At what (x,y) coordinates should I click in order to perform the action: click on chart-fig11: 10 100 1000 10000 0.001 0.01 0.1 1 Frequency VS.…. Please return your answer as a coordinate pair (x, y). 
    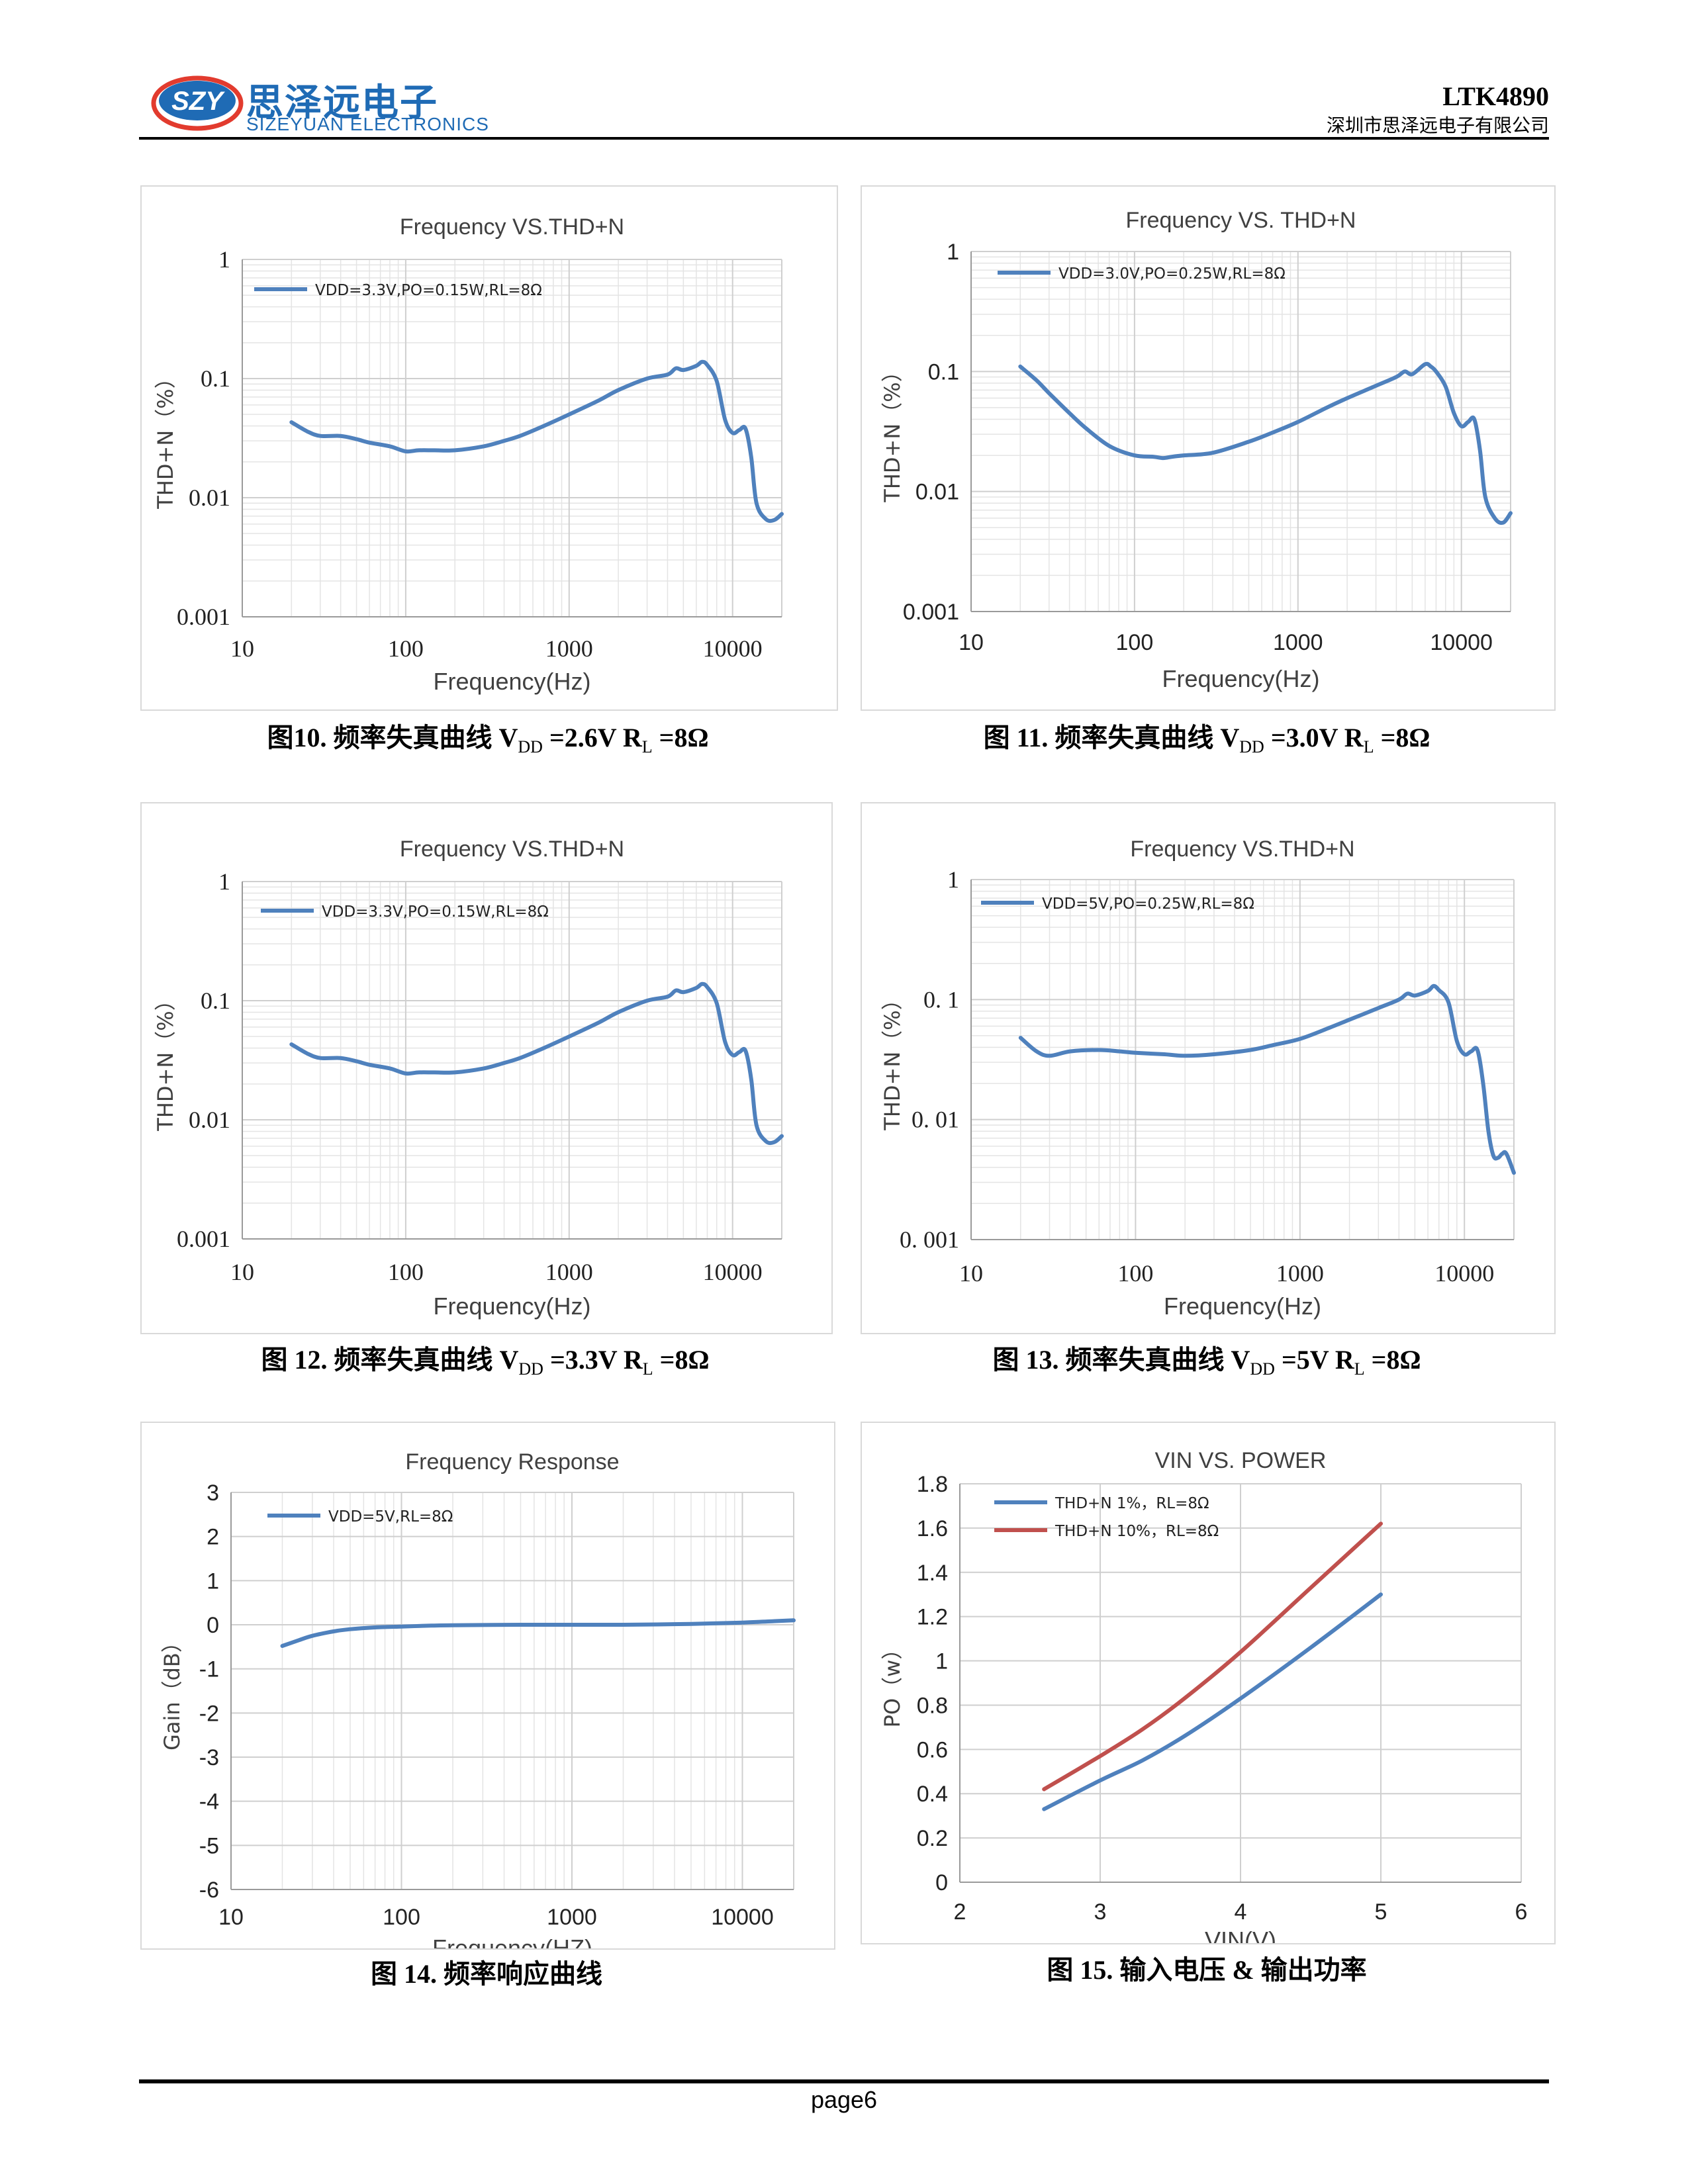
    Looking at the image, I should click on (1196, 450).